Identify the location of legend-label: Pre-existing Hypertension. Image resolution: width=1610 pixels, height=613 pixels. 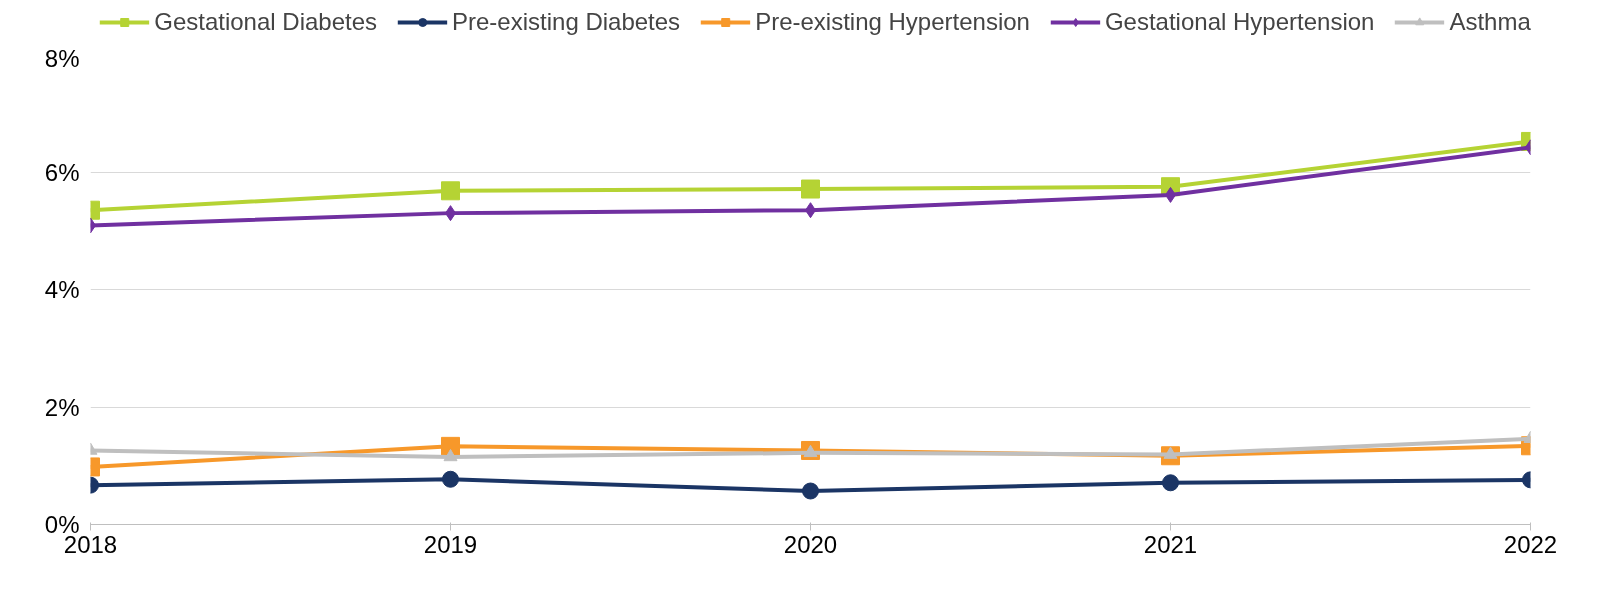
(892, 22).